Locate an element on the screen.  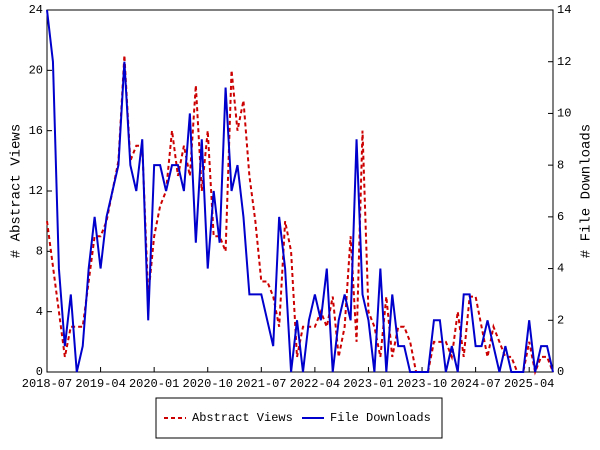
legend-label: File Downloads is located at coordinates (380, 418).